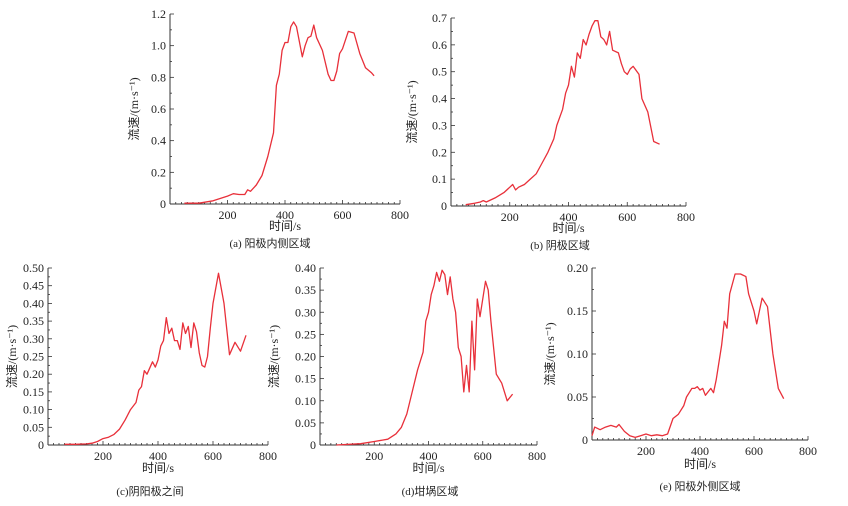 This screenshot has width=848, height=506. What do you see at coordinates (158, 77) in the screenshot?
I see `y-tick-label: 0.8` at bounding box center [158, 77].